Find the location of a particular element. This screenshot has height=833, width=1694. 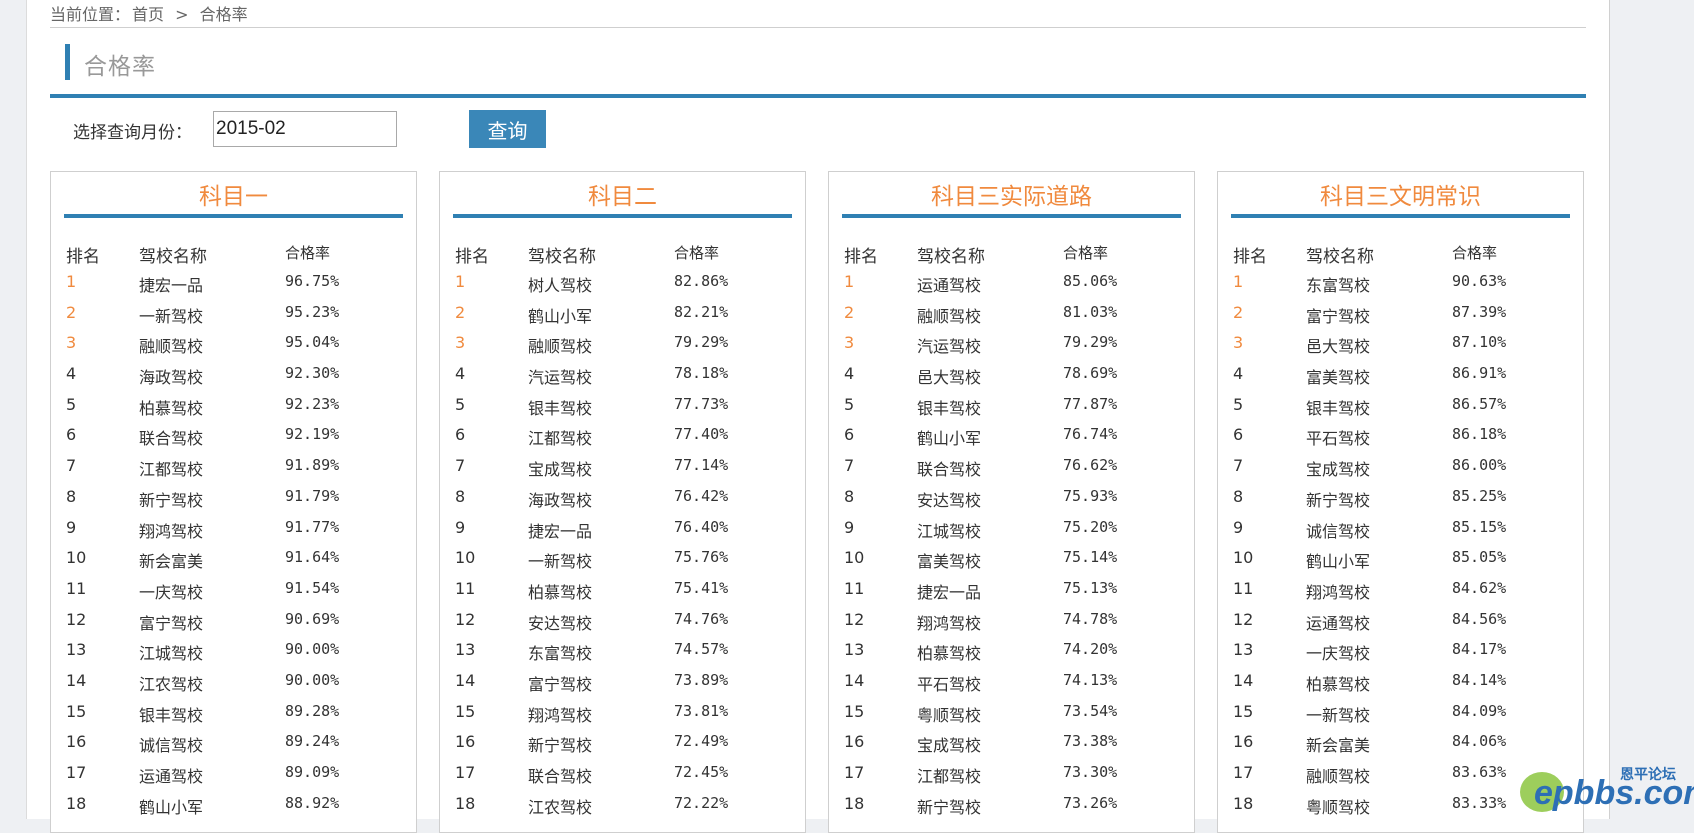

rank-cell: 17 is located at coordinates (1243, 772).